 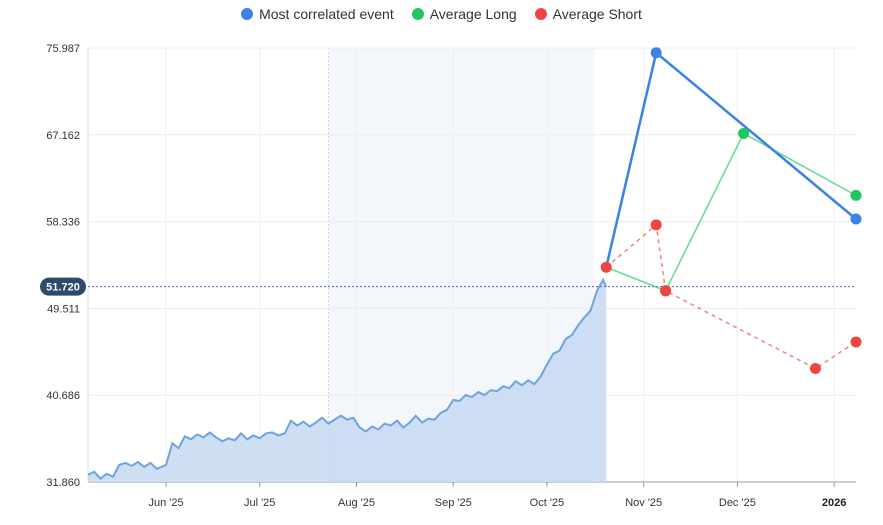 I want to click on y-tick-label: 75.987, so click(x=63, y=49).